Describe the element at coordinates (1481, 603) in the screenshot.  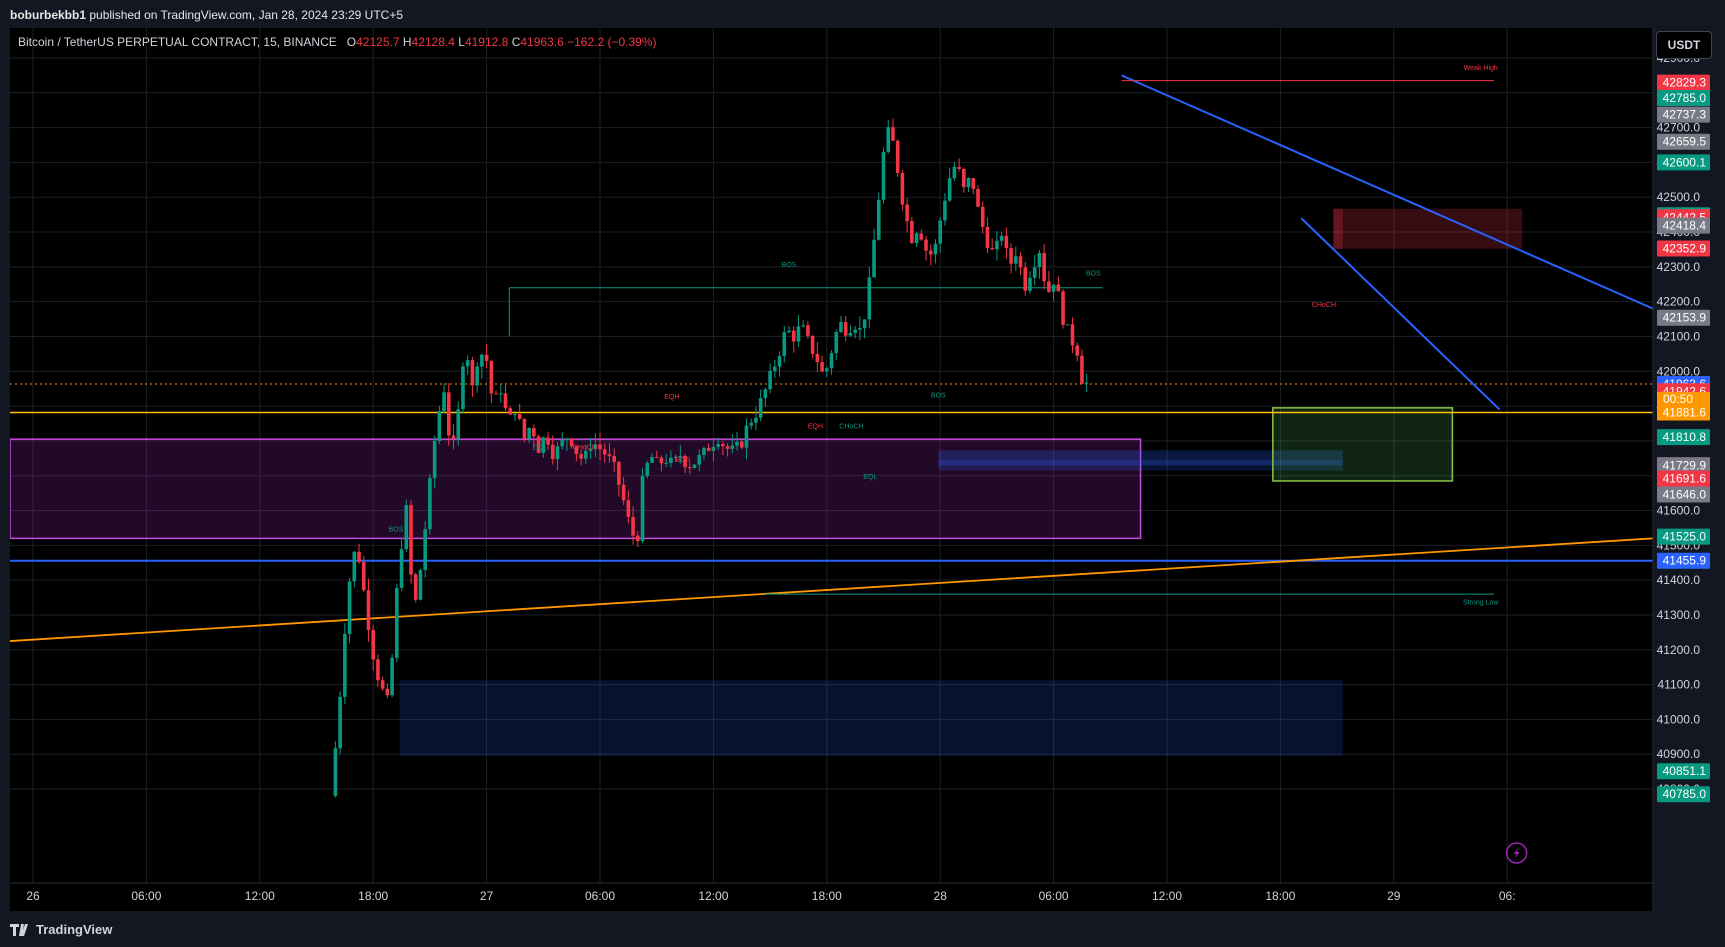
I see `structure-annotation: Strong Low` at that location.